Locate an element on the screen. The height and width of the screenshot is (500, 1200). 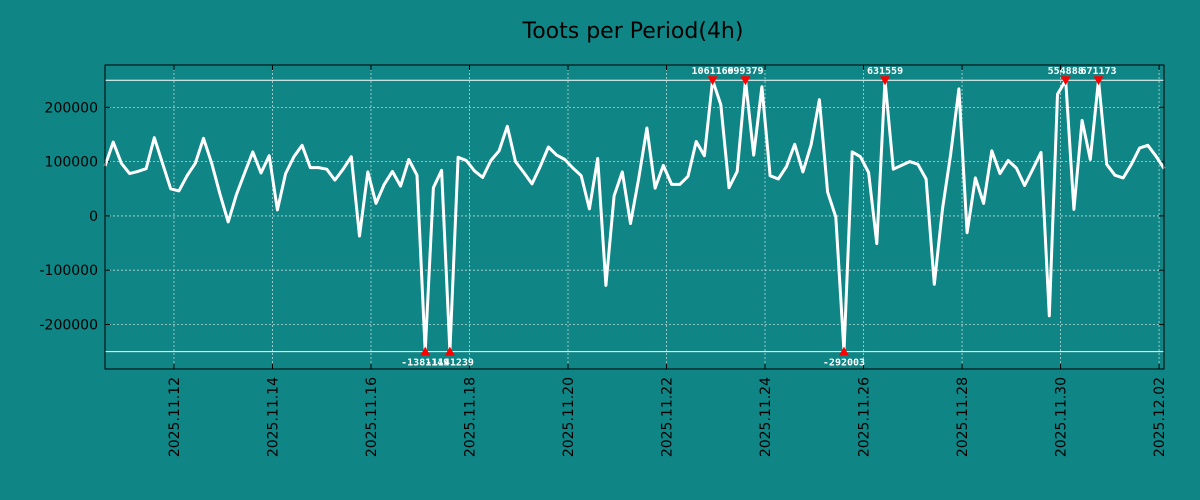
x-tick-label: 2025.12.02 is located at coordinates (1160, 417).